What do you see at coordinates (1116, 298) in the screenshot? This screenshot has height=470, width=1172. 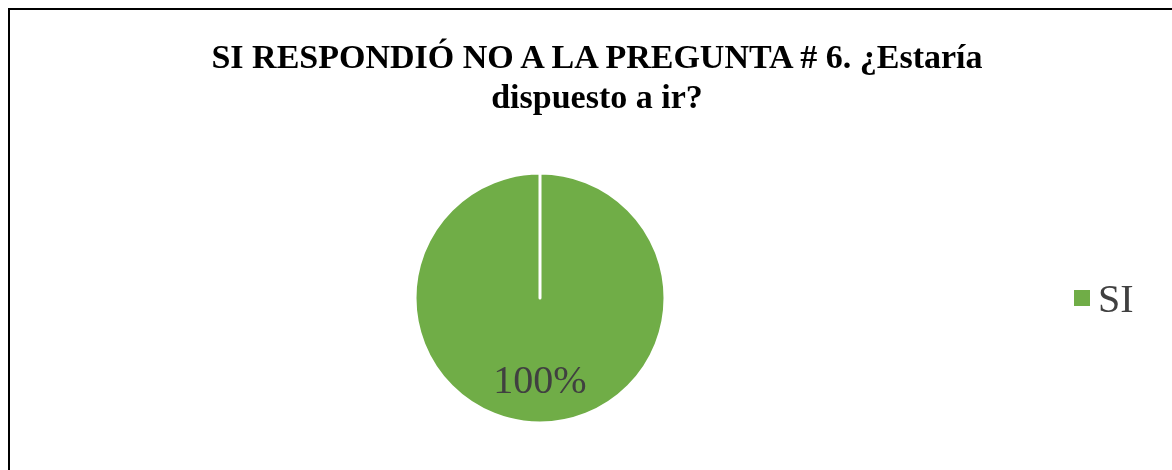 I see `legend-label: SI` at bounding box center [1116, 298].